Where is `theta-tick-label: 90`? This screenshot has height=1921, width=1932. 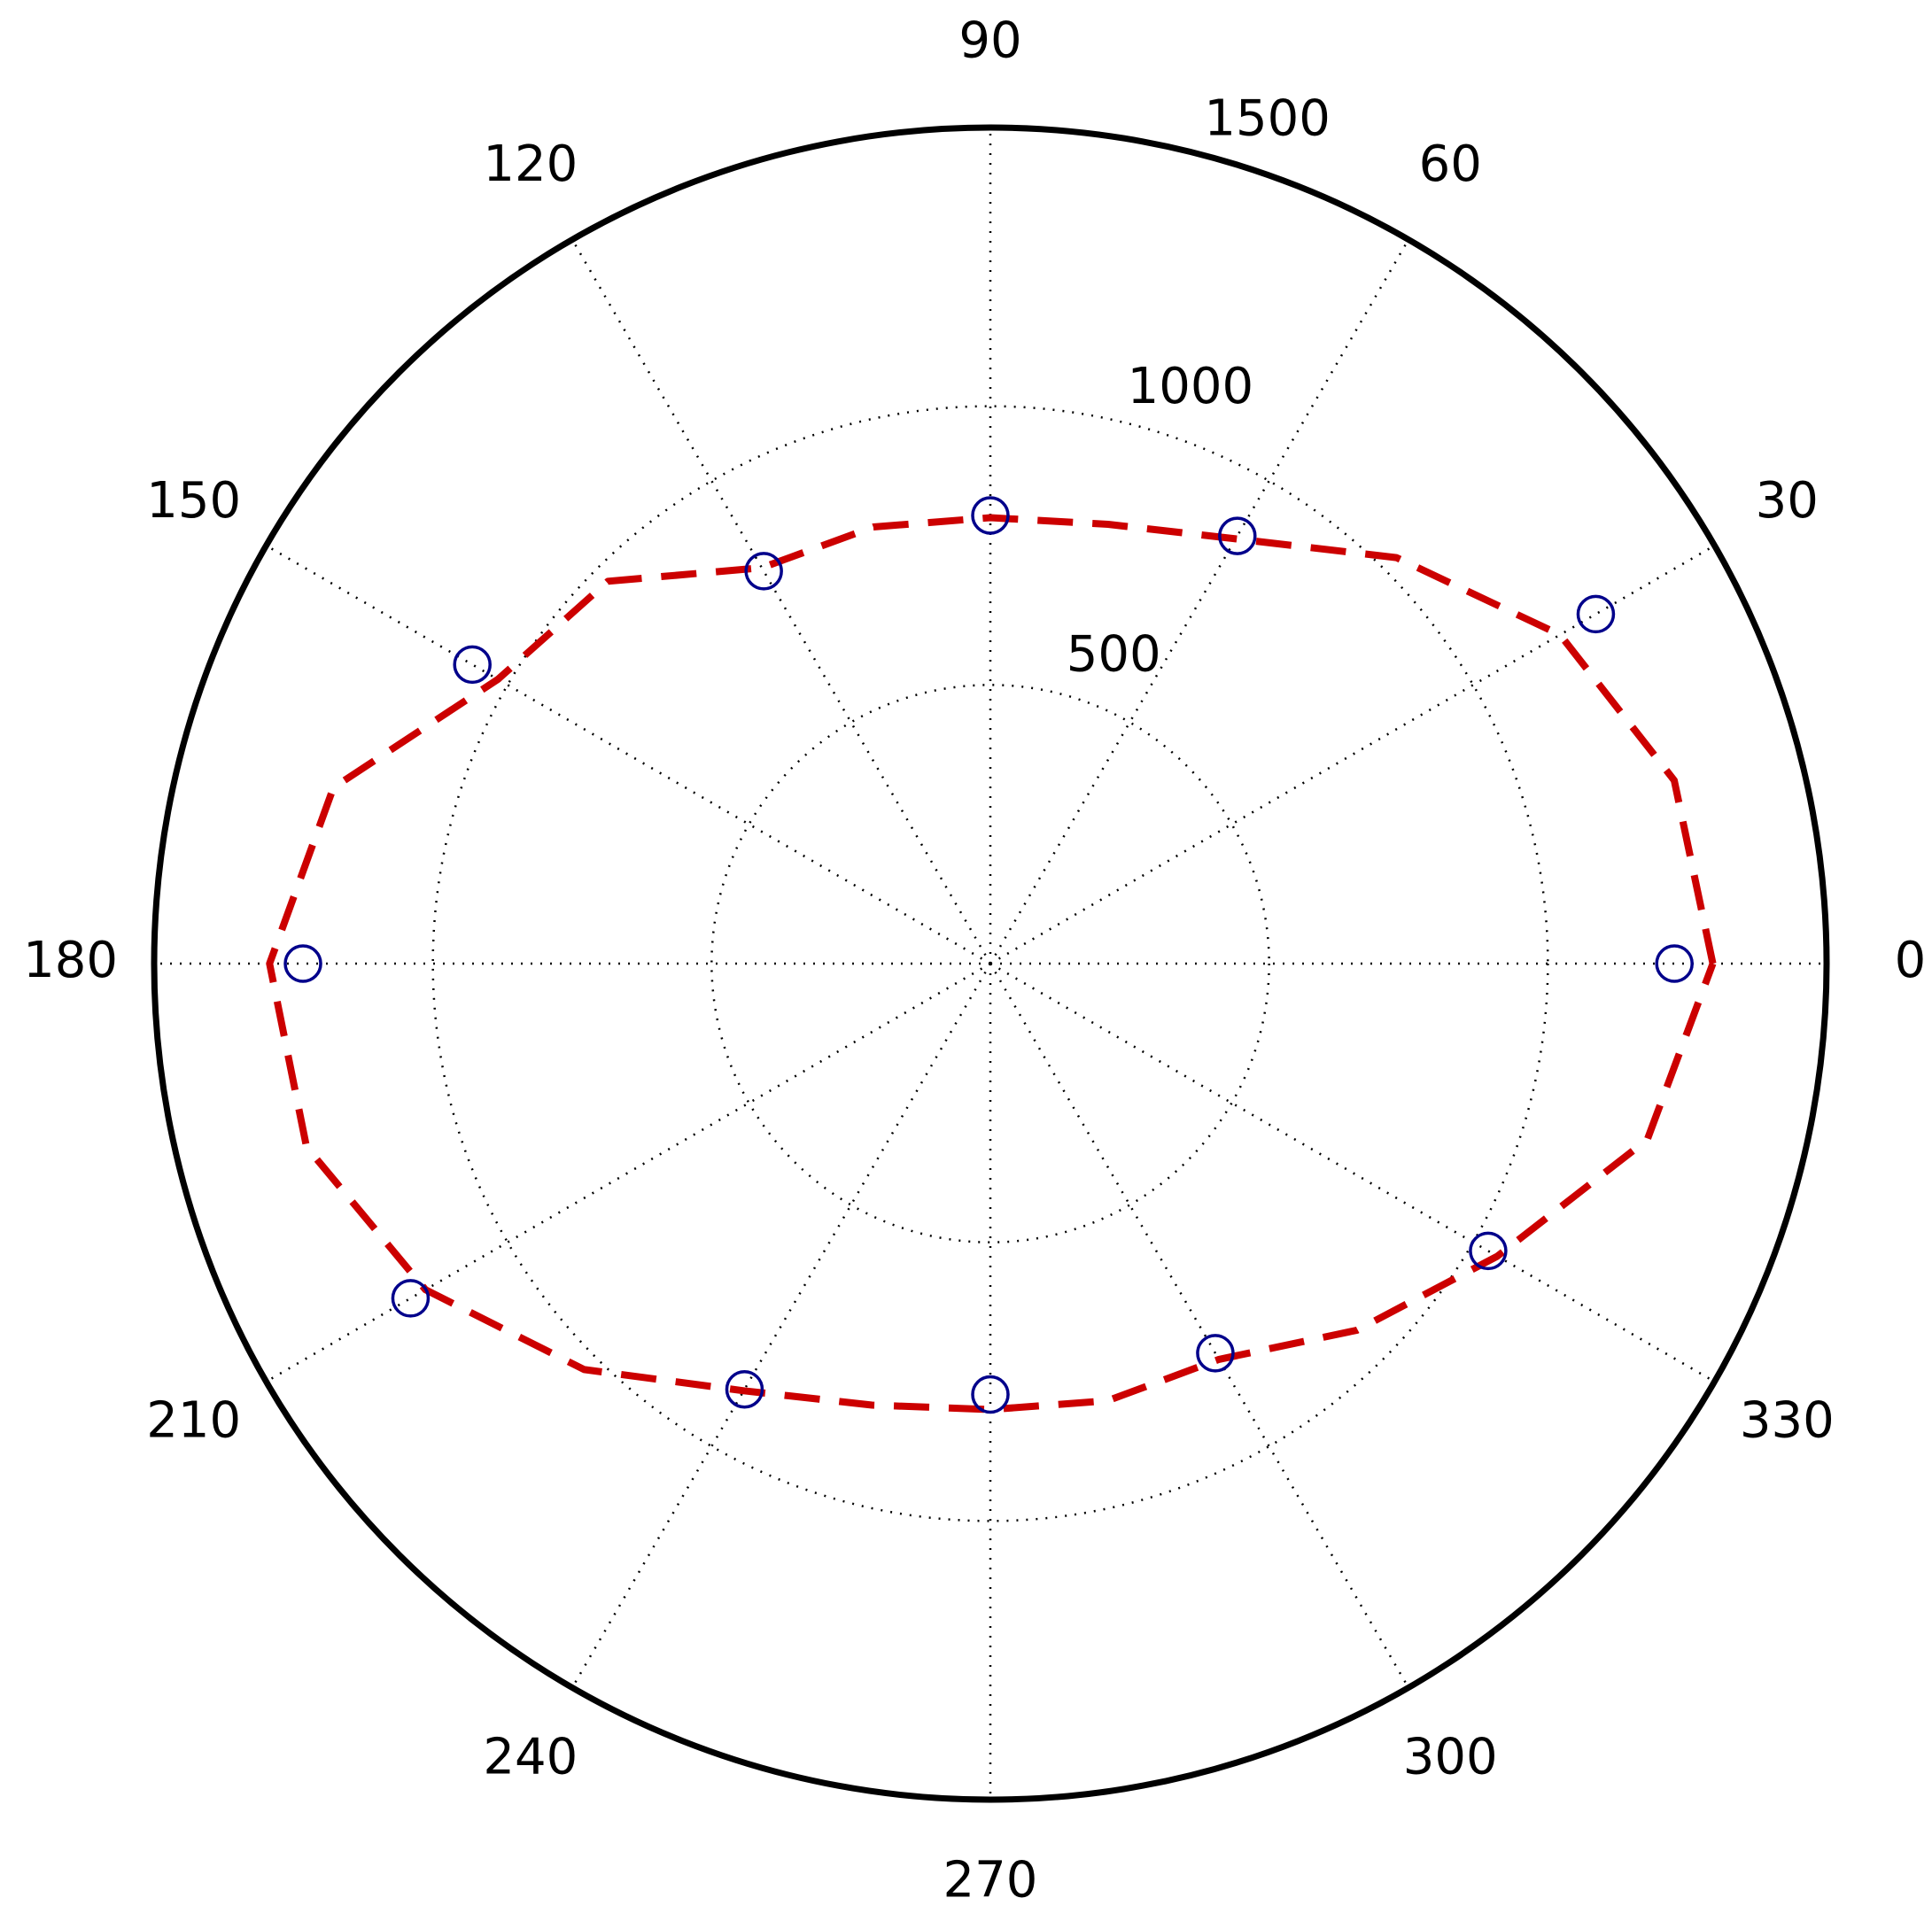 theta-tick-label: 90 is located at coordinates (989, 41).